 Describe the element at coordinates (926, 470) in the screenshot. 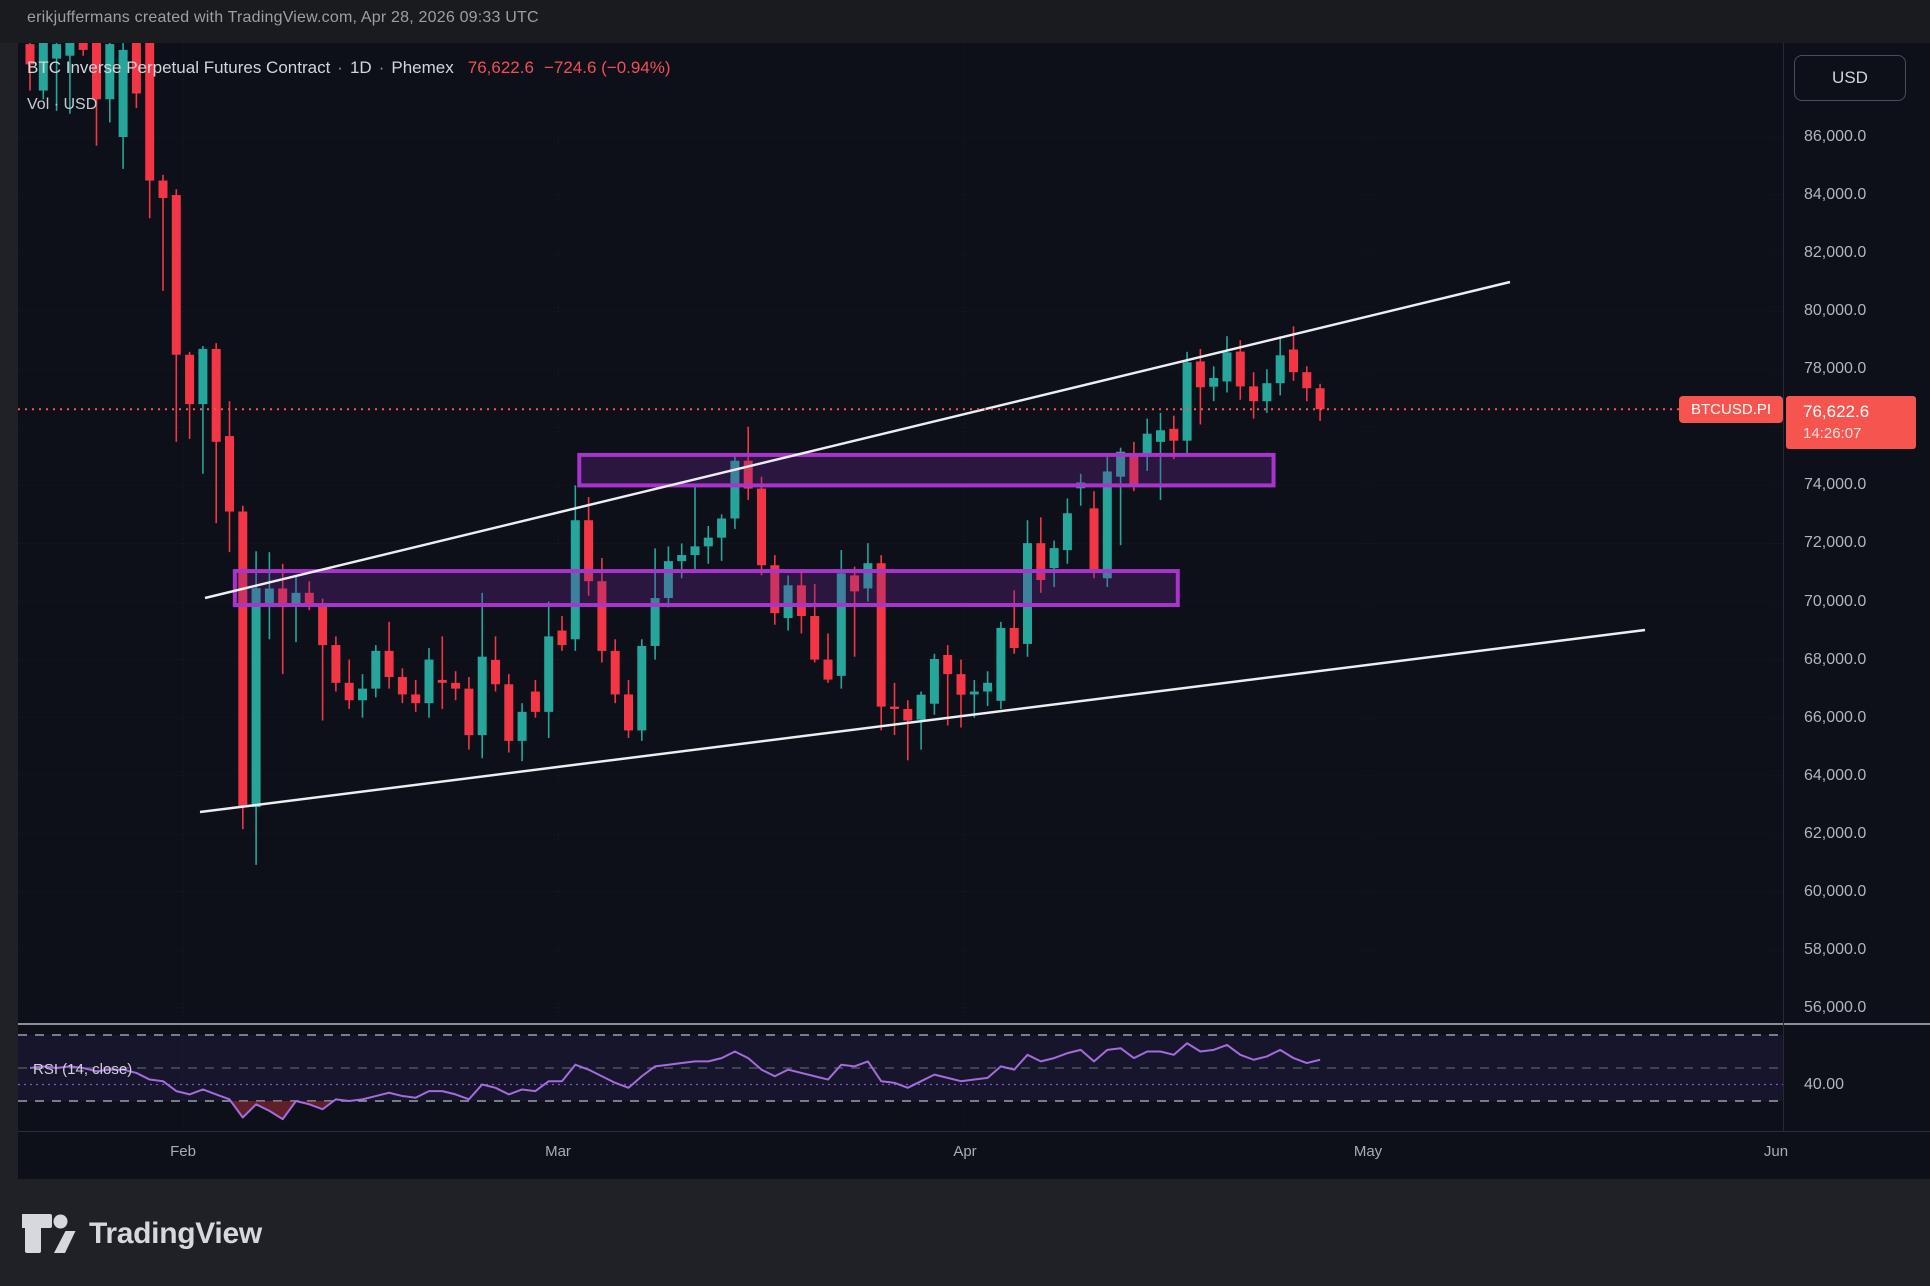

I see `resistance-zone-box` at that location.